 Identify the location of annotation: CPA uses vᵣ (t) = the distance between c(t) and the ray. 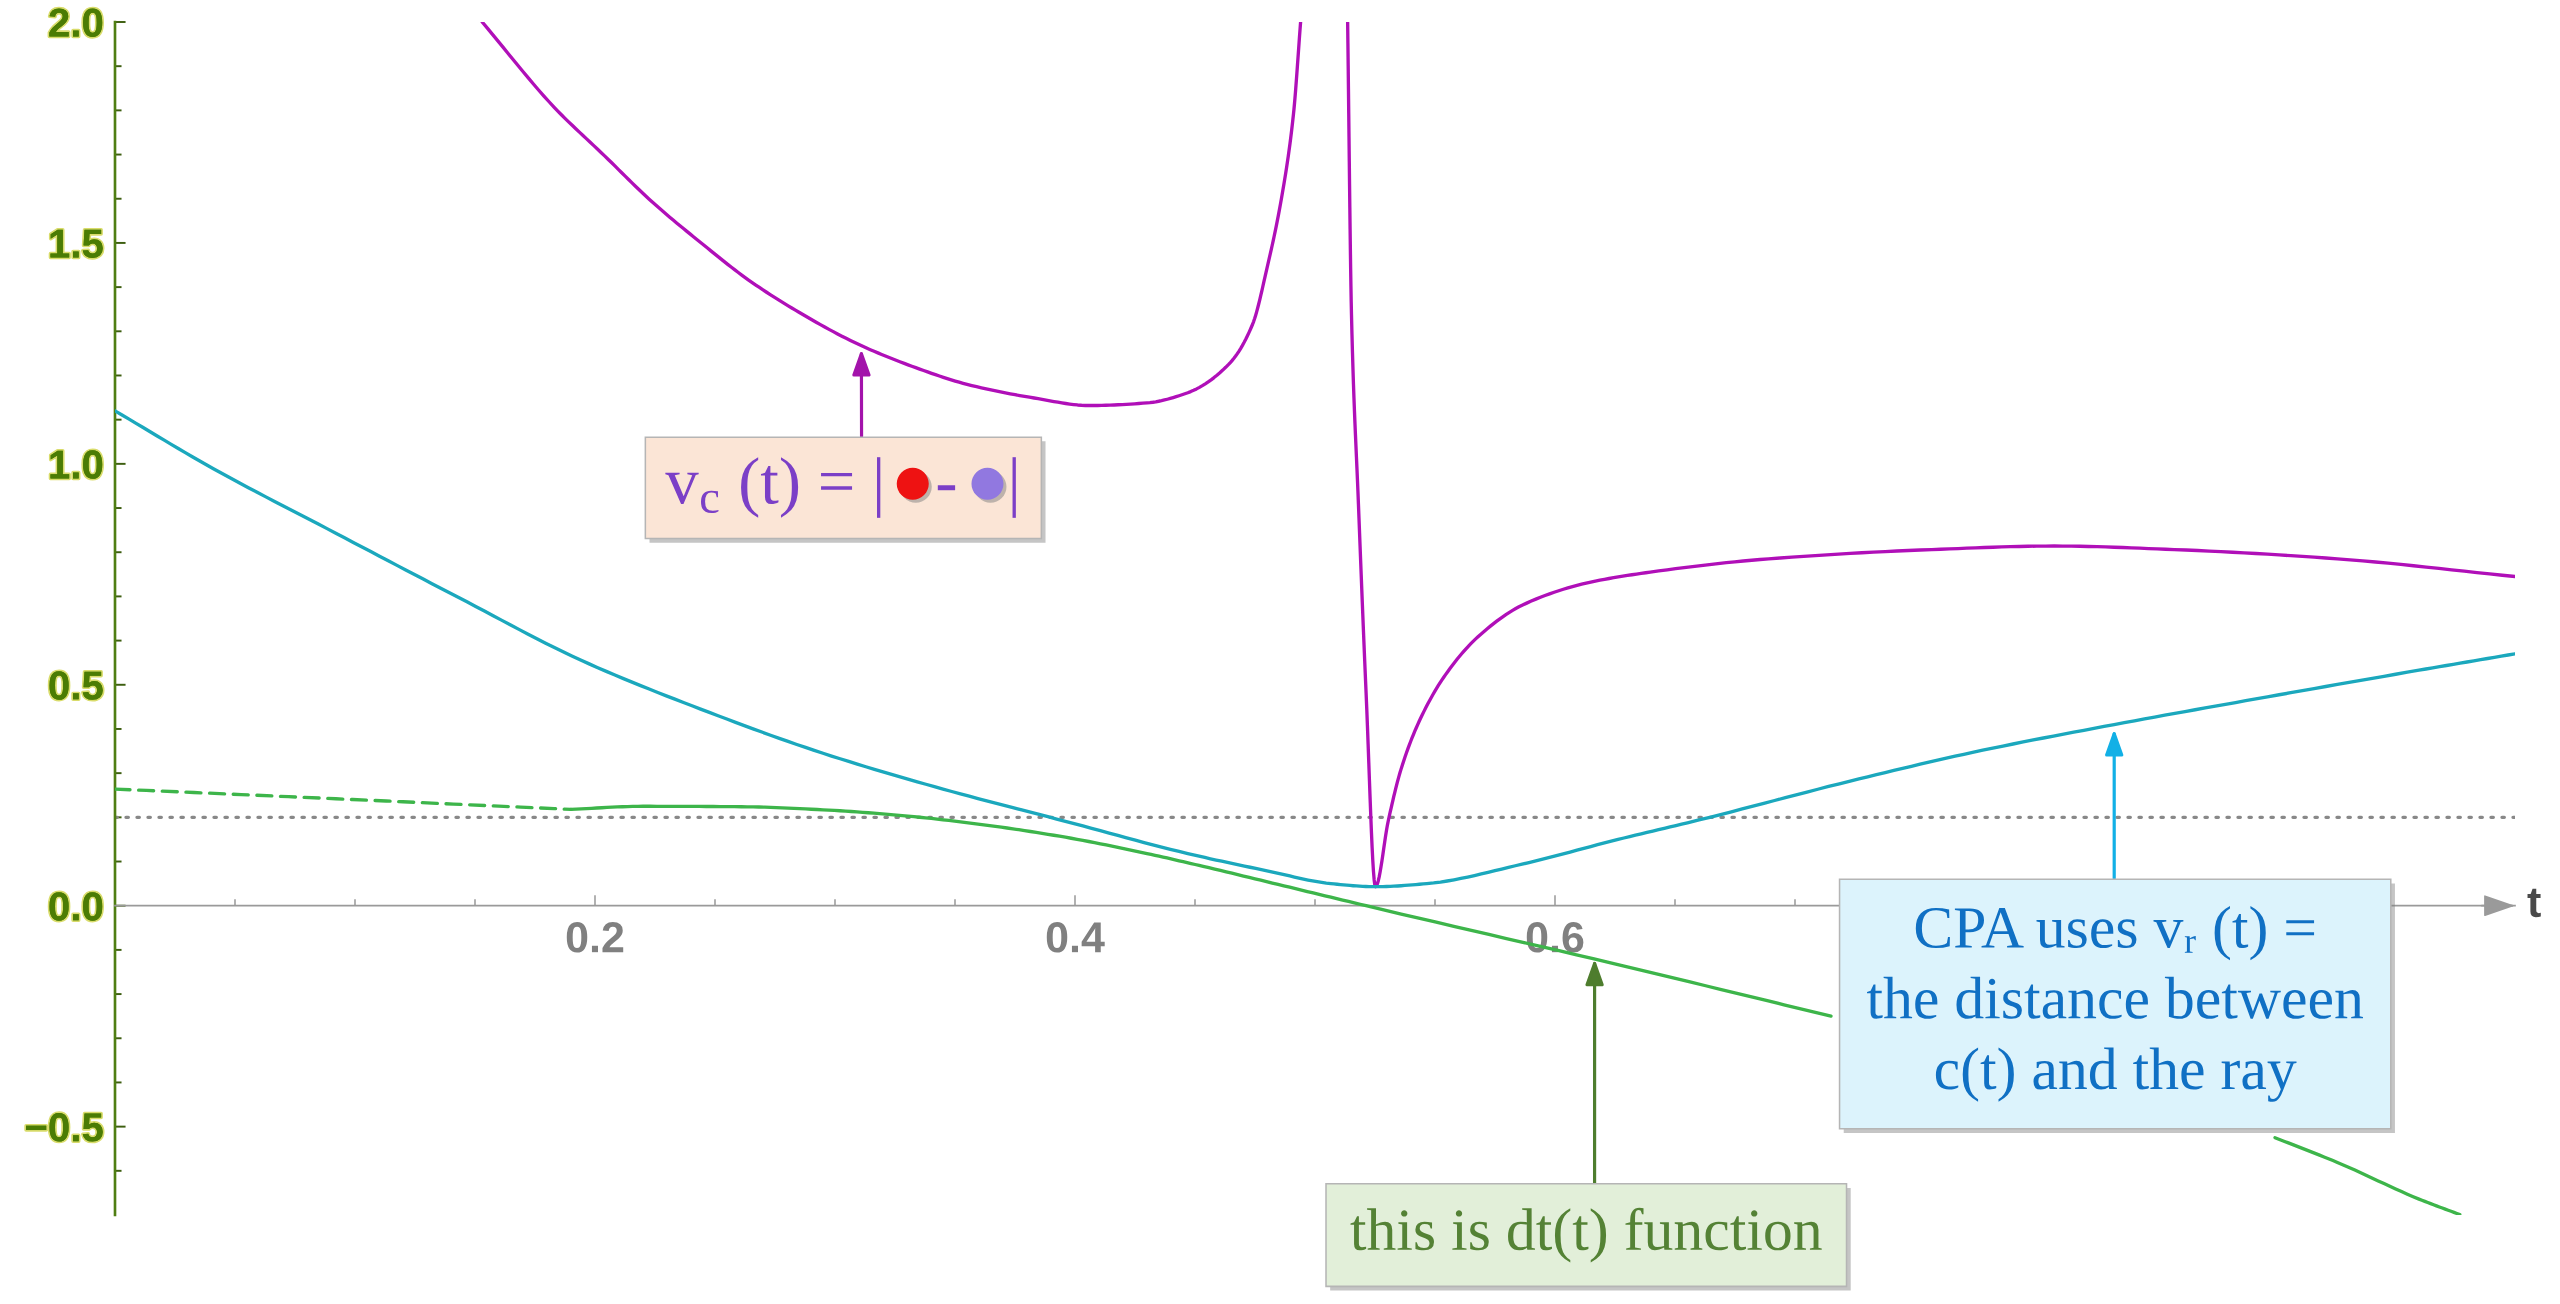
(2115, 1004).